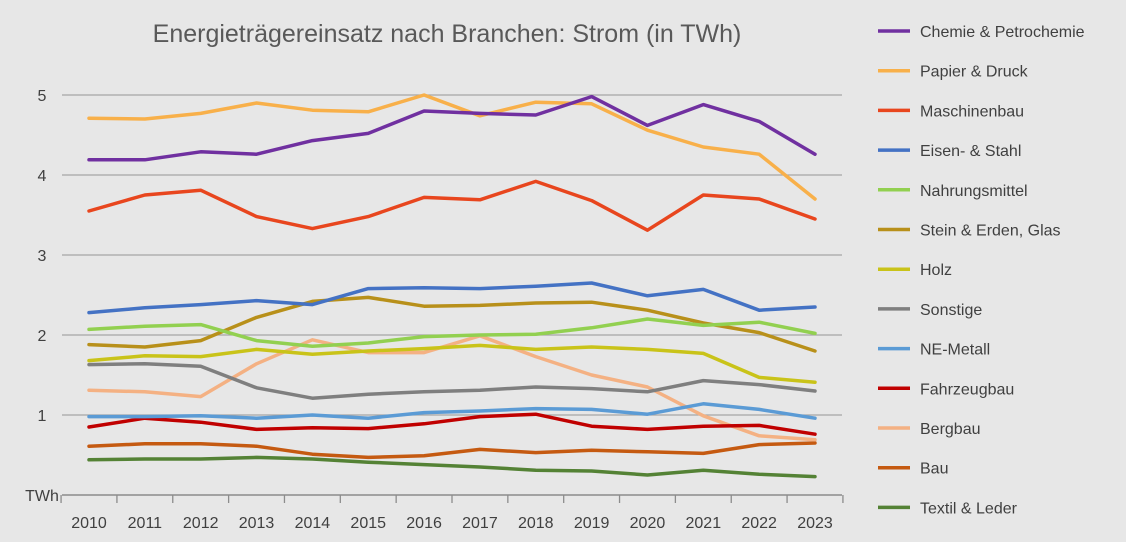  What do you see at coordinates (950, 429) in the screenshot?
I see `legend-label: Bergbau` at bounding box center [950, 429].